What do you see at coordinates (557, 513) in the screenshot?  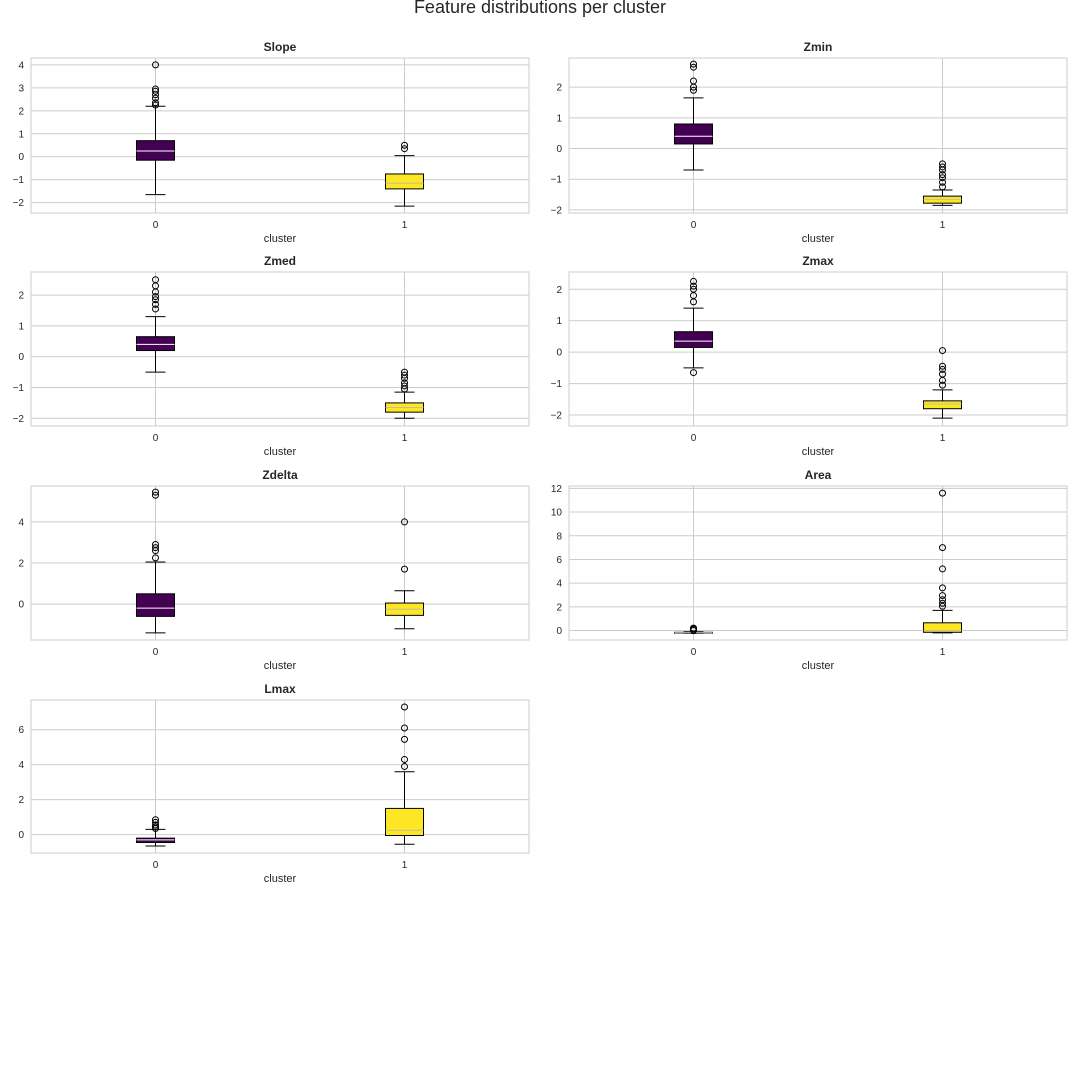 I see `y-tick-label: 10` at bounding box center [557, 513].